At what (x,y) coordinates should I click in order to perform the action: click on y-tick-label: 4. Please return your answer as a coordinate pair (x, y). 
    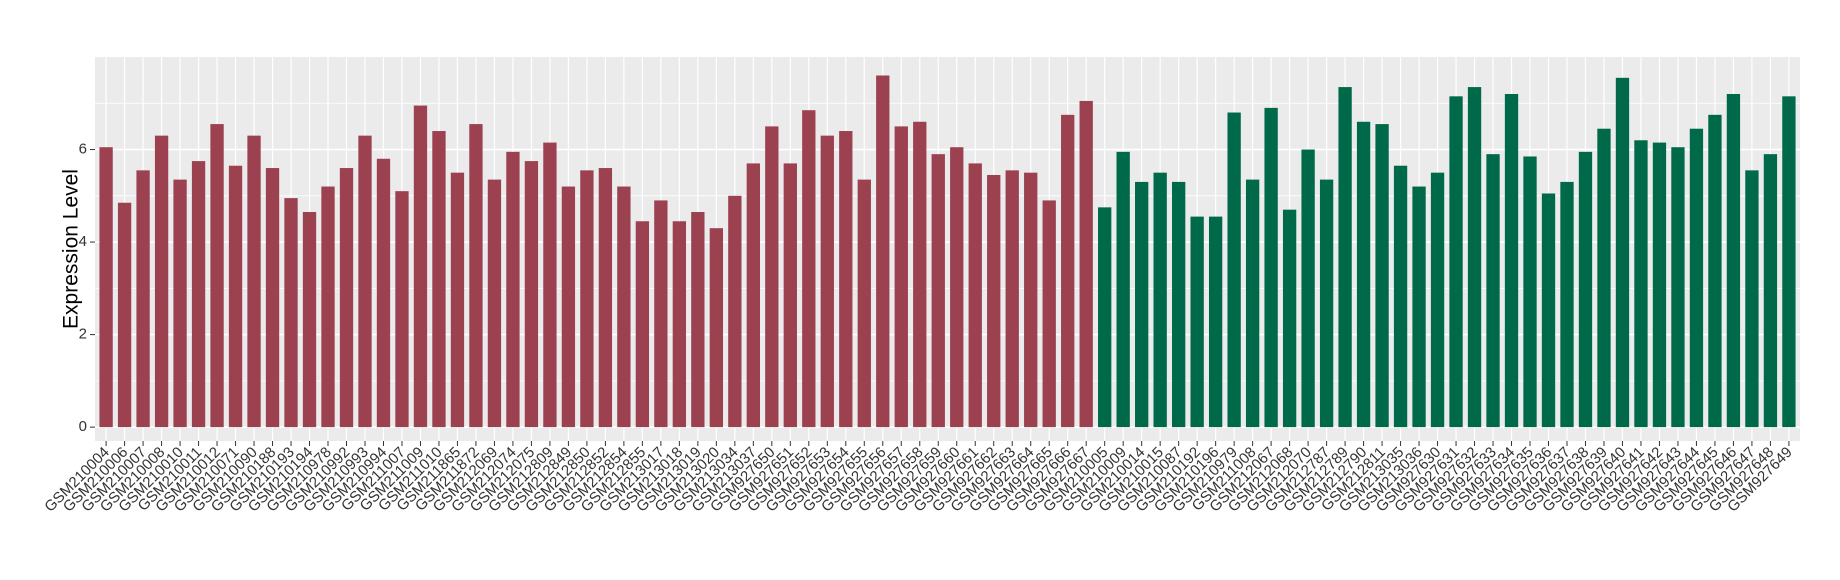
    Looking at the image, I should click on (83, 241).